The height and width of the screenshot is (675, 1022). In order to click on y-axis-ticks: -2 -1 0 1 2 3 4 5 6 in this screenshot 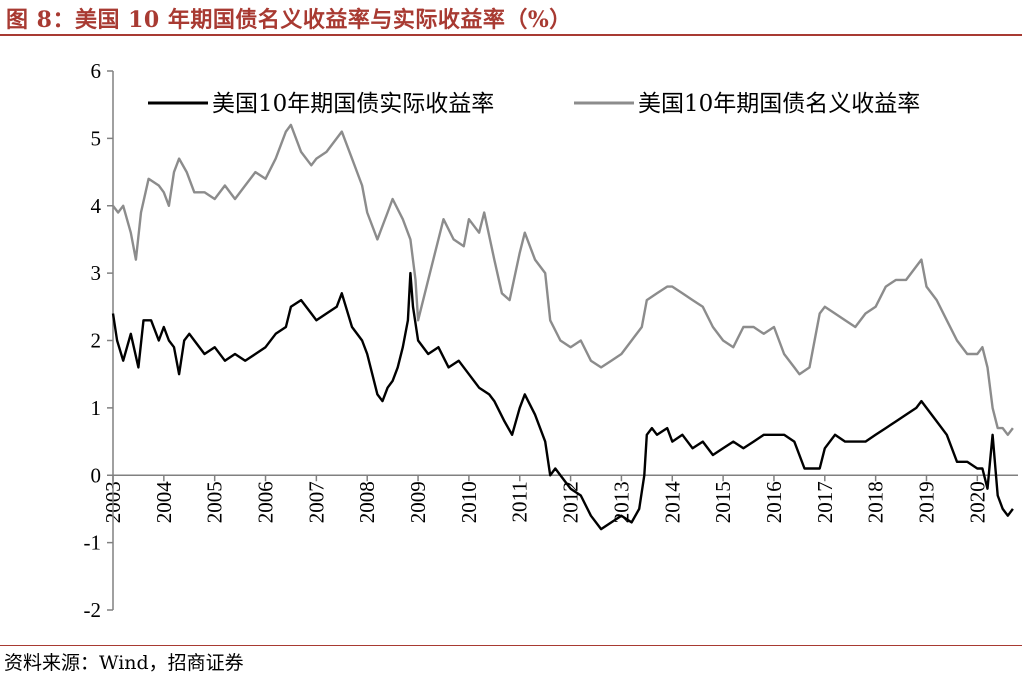, I will do `click(98, 340)`.